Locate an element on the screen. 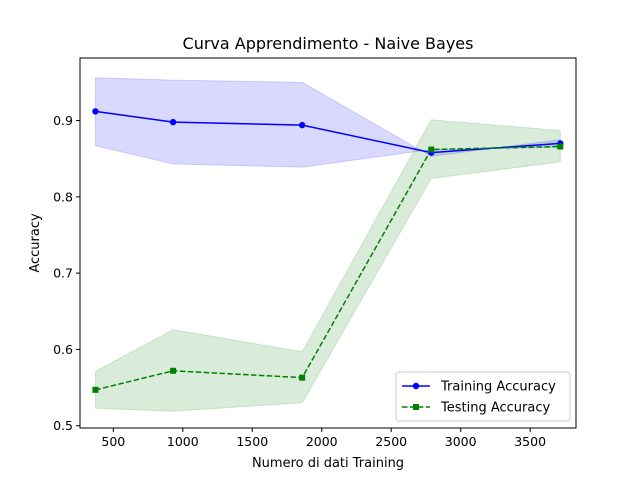 The width and height of the screenshot is (640, 480). x-tick-label: 2000 is located at coordinates (322, 441).